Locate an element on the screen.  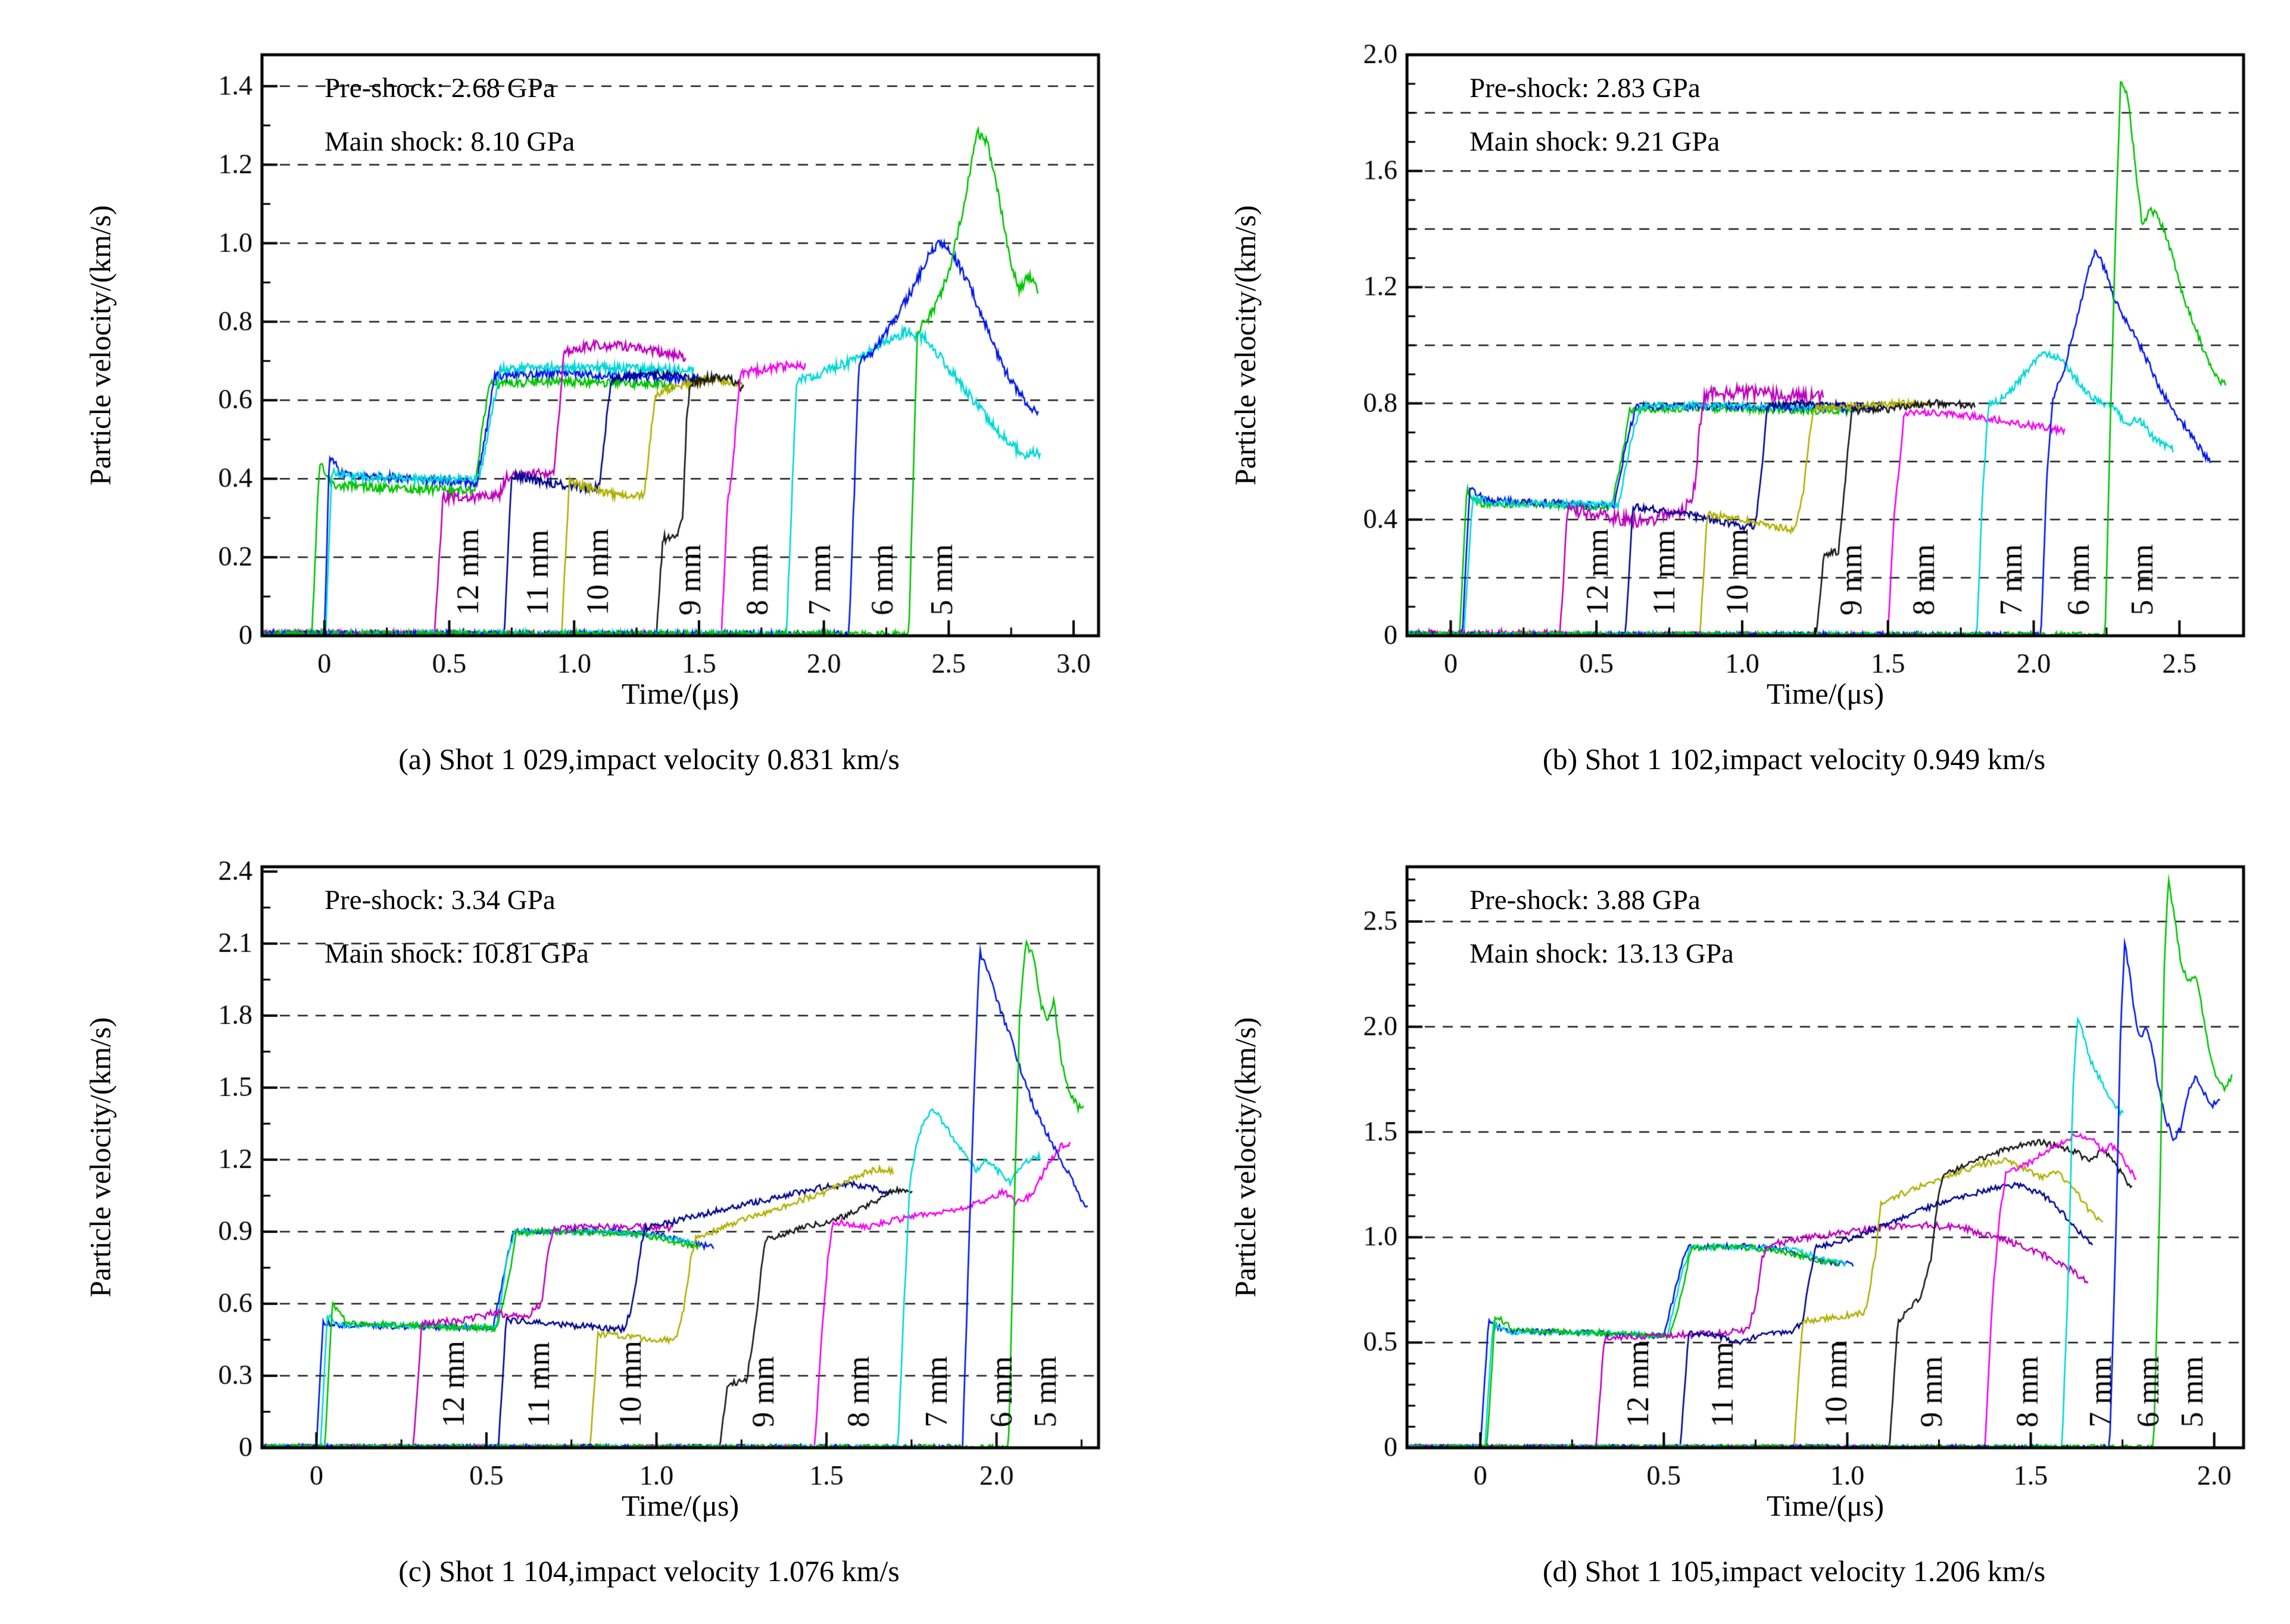
annotation-block-a: Pre-shock: 2.68 GPa Main shock: 8.10 GPa is located at coordinates (450, 115).